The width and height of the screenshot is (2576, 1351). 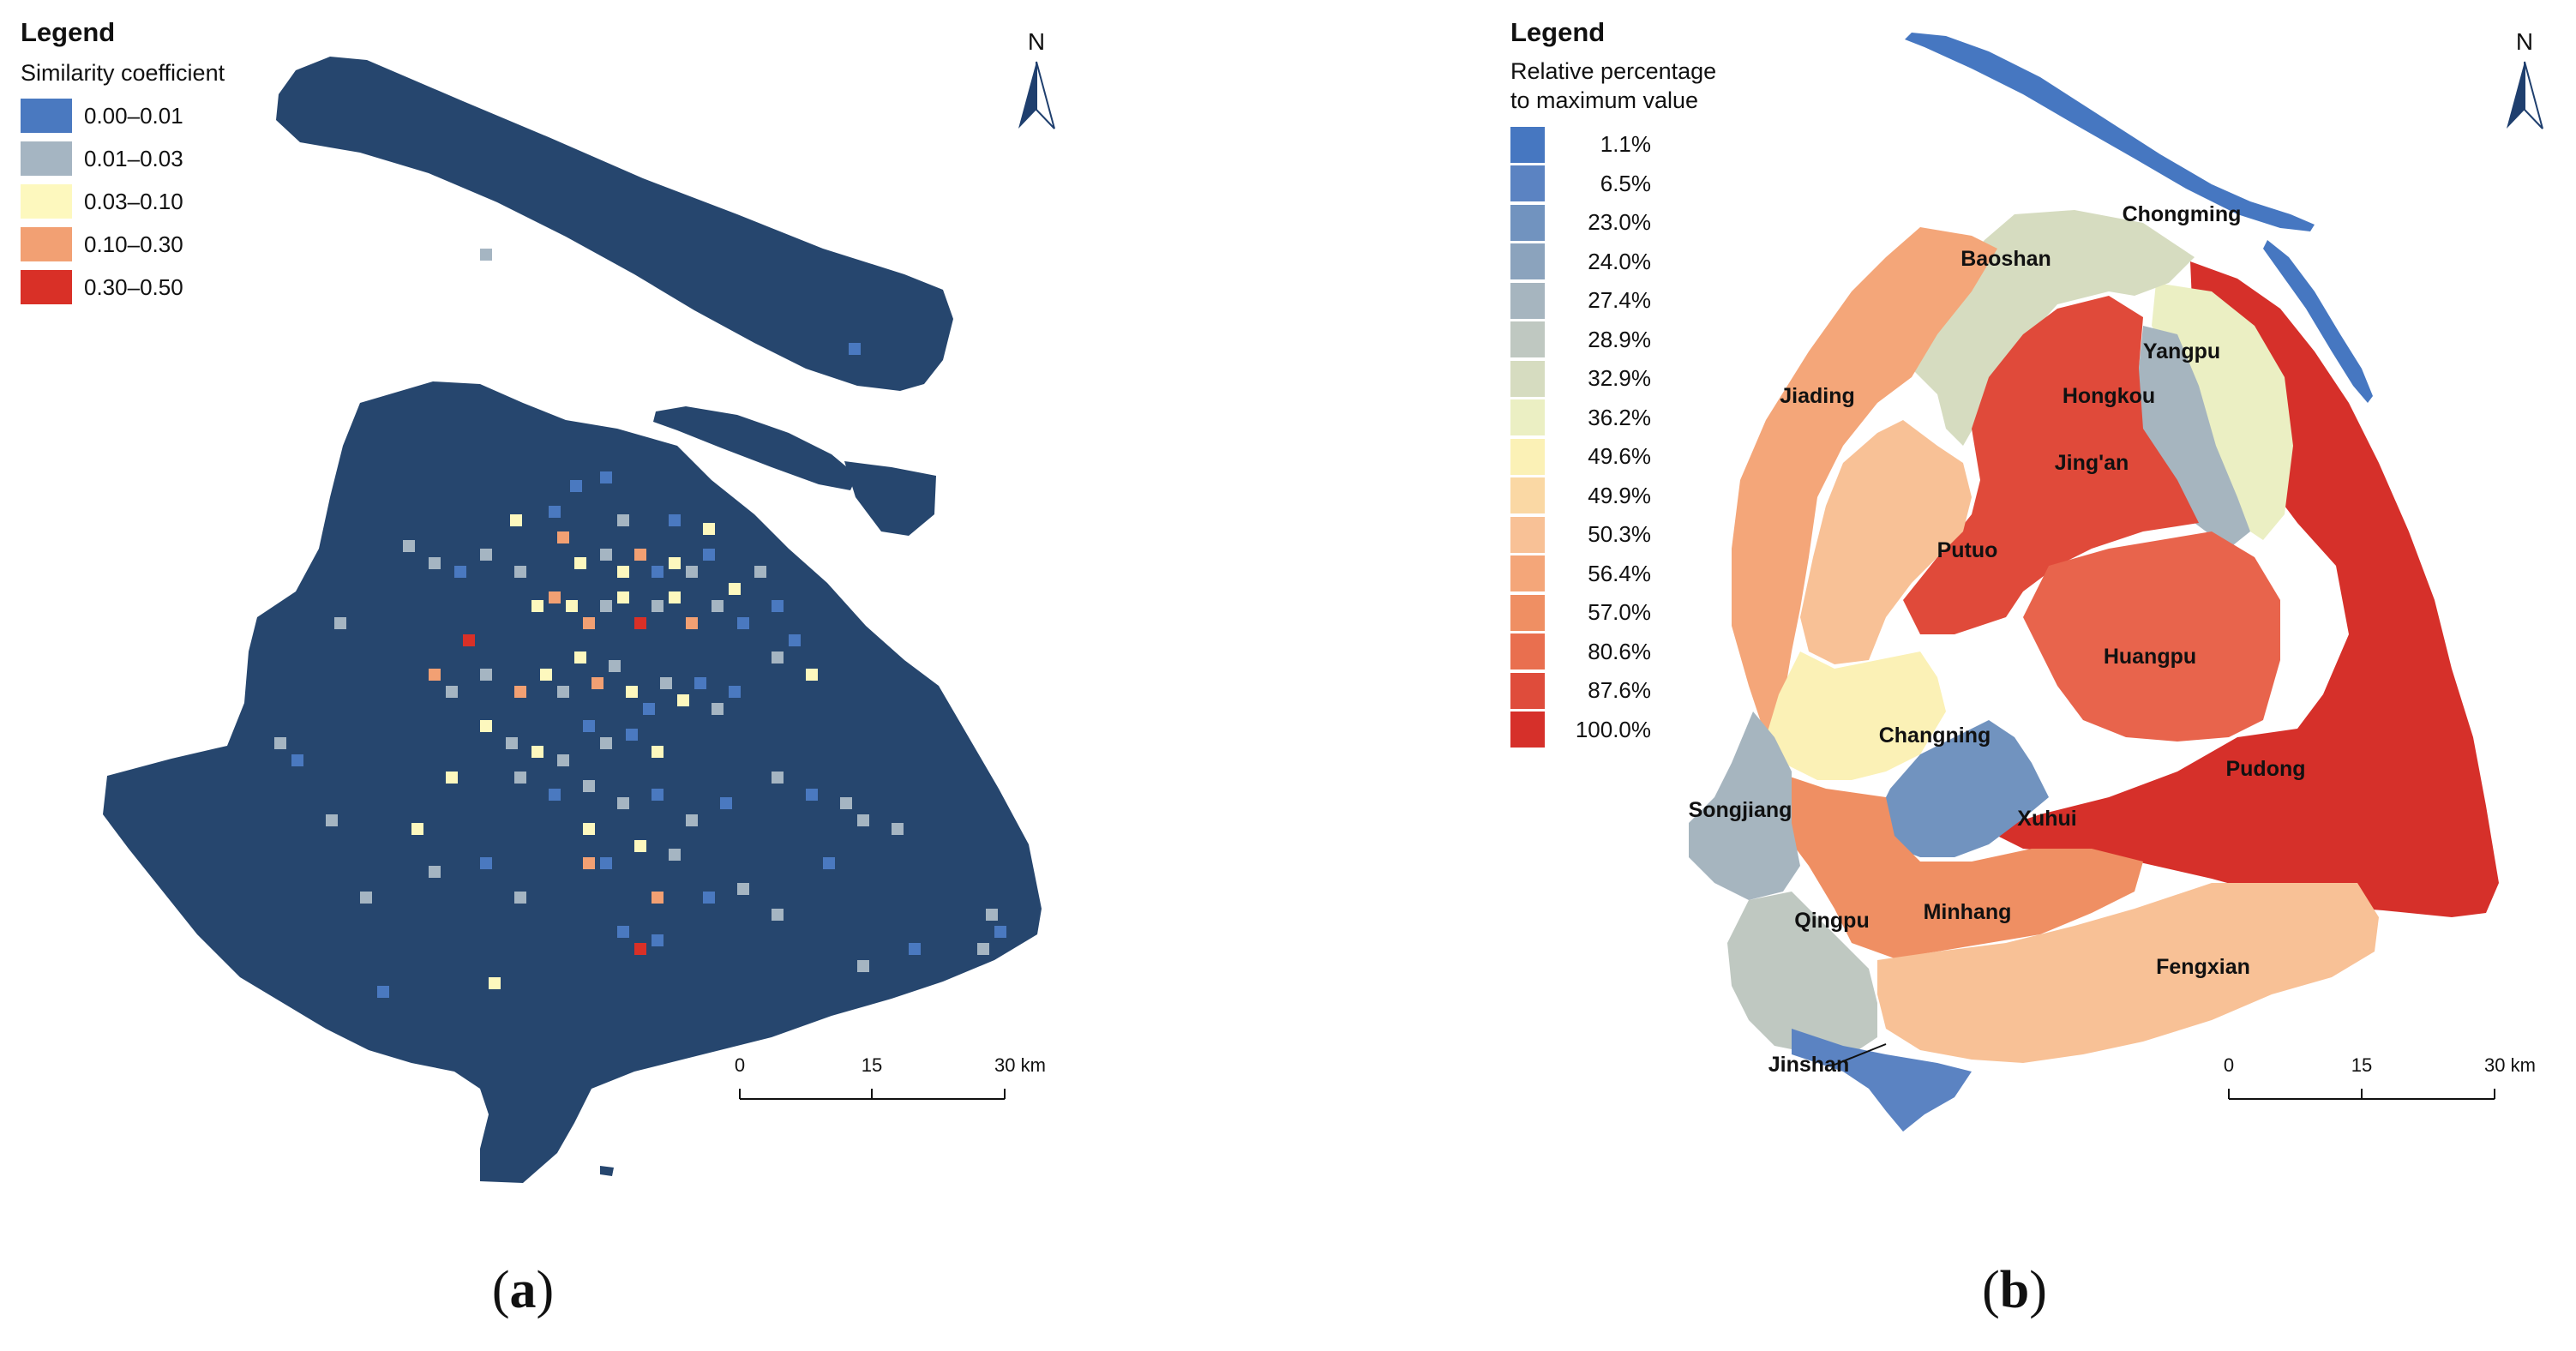 I want to click on district-jingan, so click(x=2051, y=465).